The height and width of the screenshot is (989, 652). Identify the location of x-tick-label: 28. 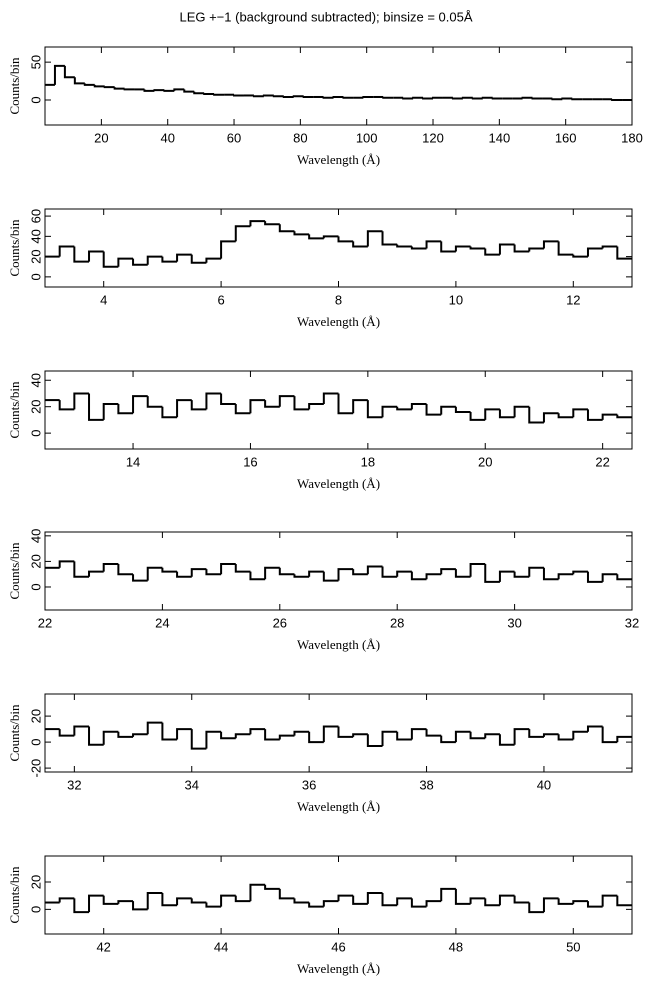
(397, 622).